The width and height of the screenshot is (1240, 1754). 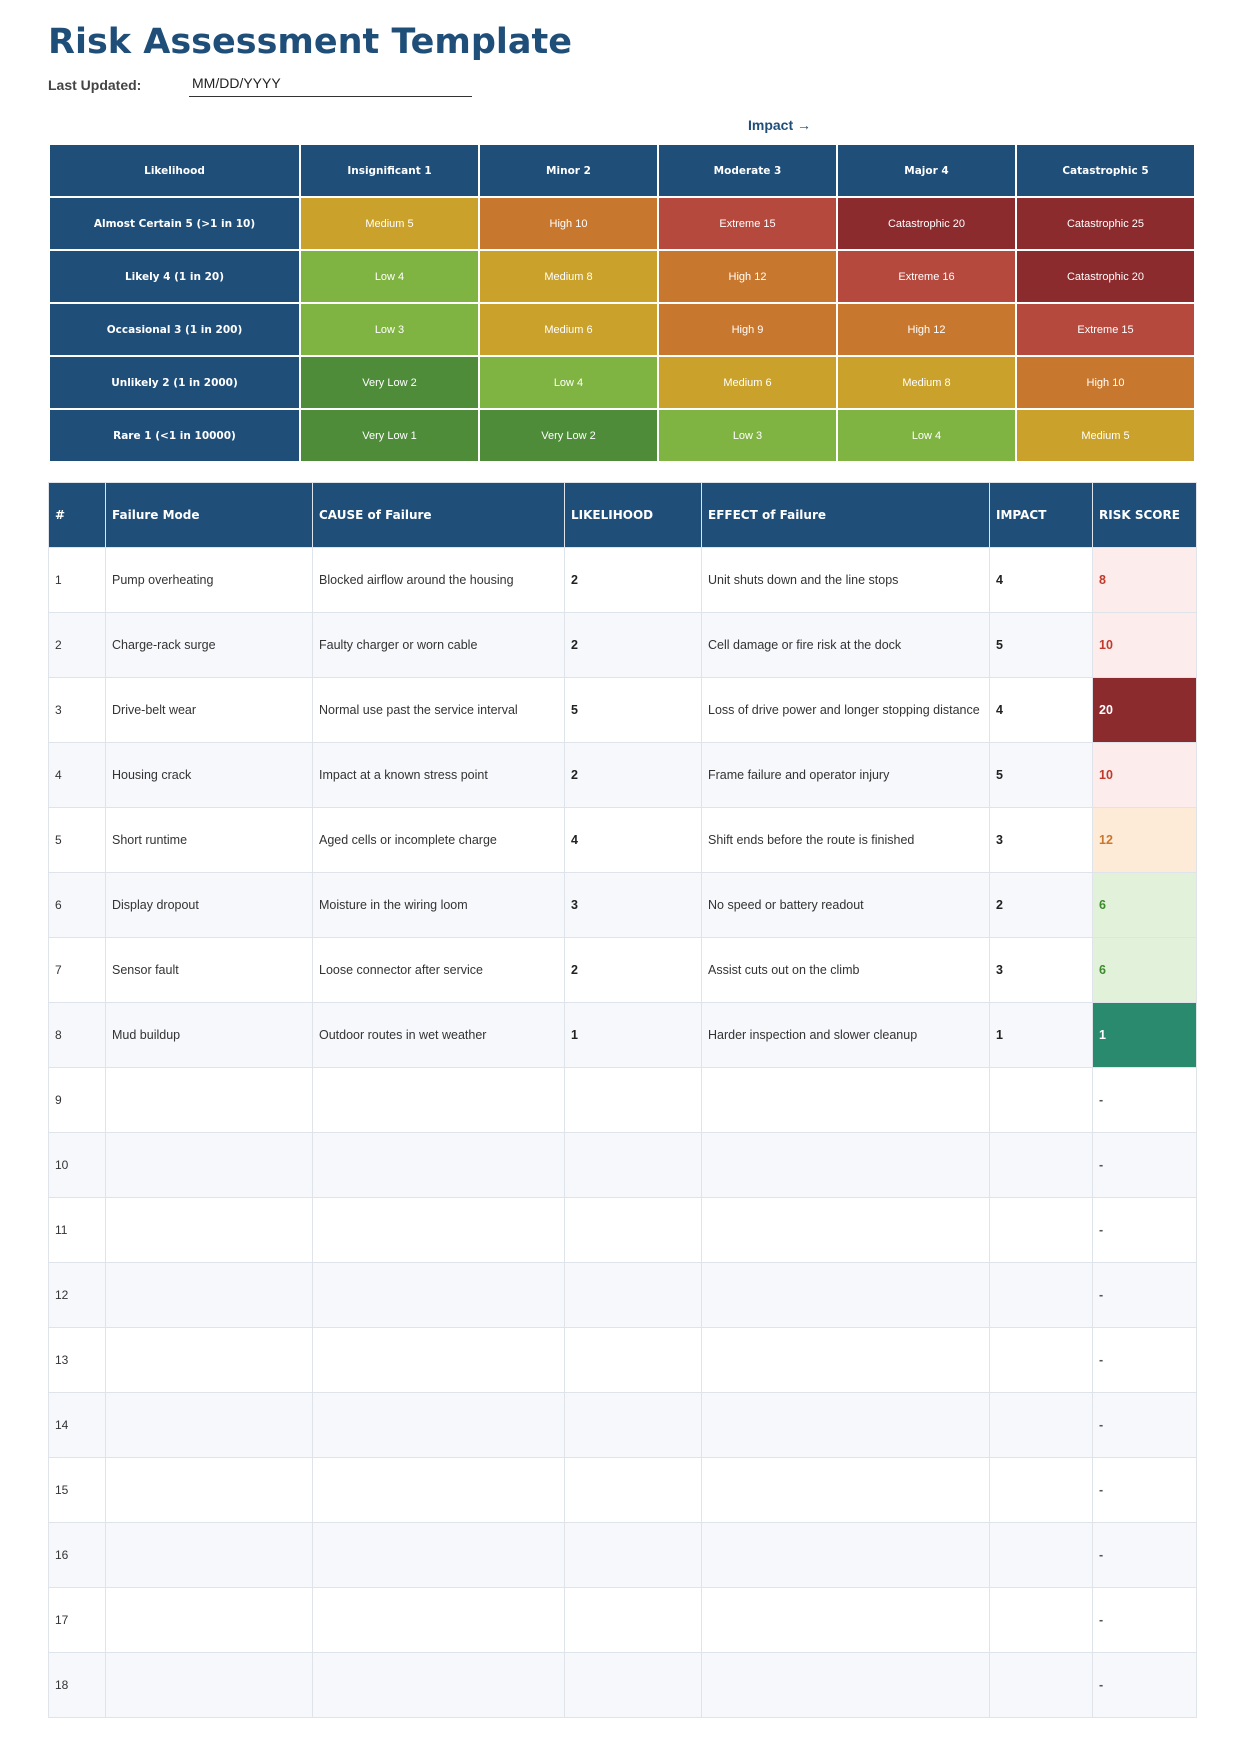 I want to click on cause-cell: Normal use past the service interval, so click(x=438, y=710).